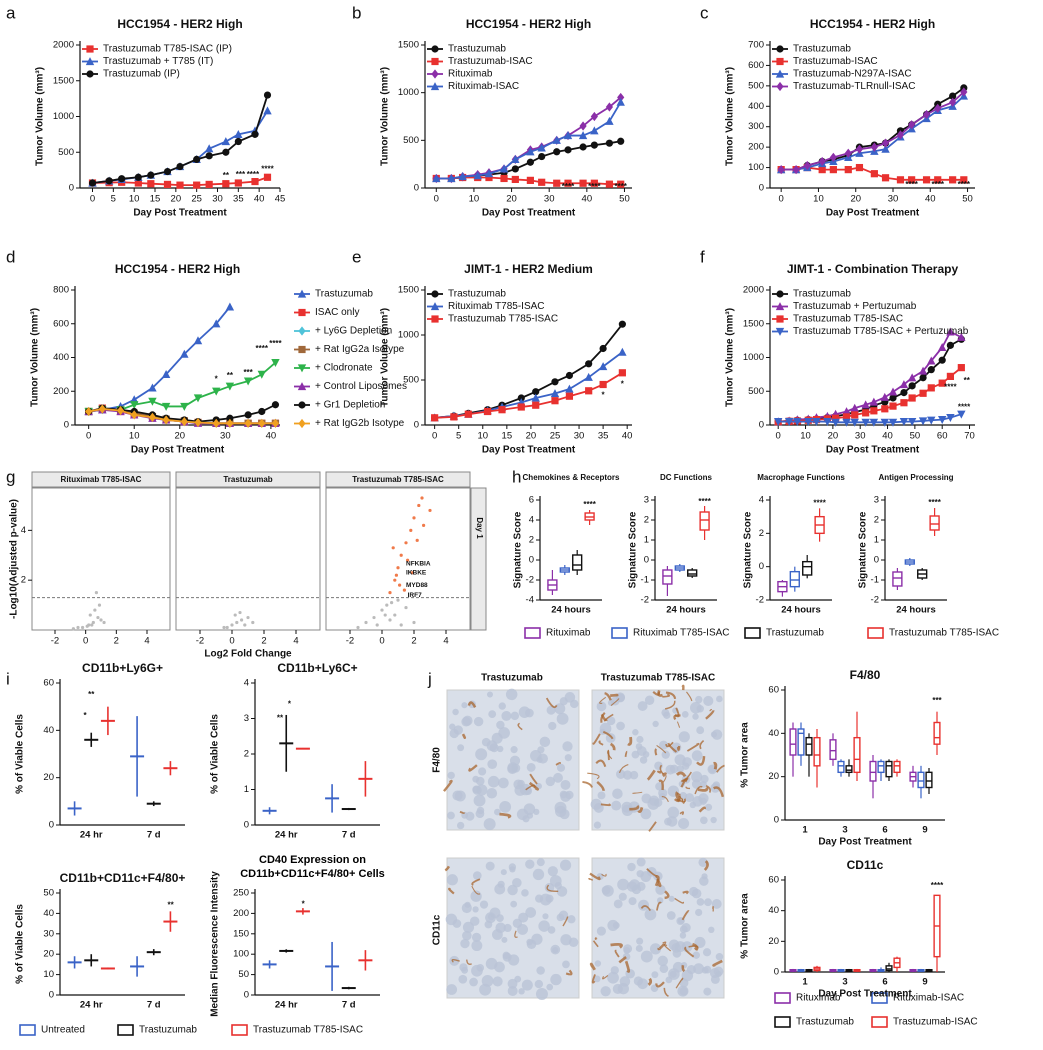 Image resolution: width=1043 pixels, height=1050 pixels. I want to click on chart-title: CD11b+CD11c+F4/80+, so click(123, 878).